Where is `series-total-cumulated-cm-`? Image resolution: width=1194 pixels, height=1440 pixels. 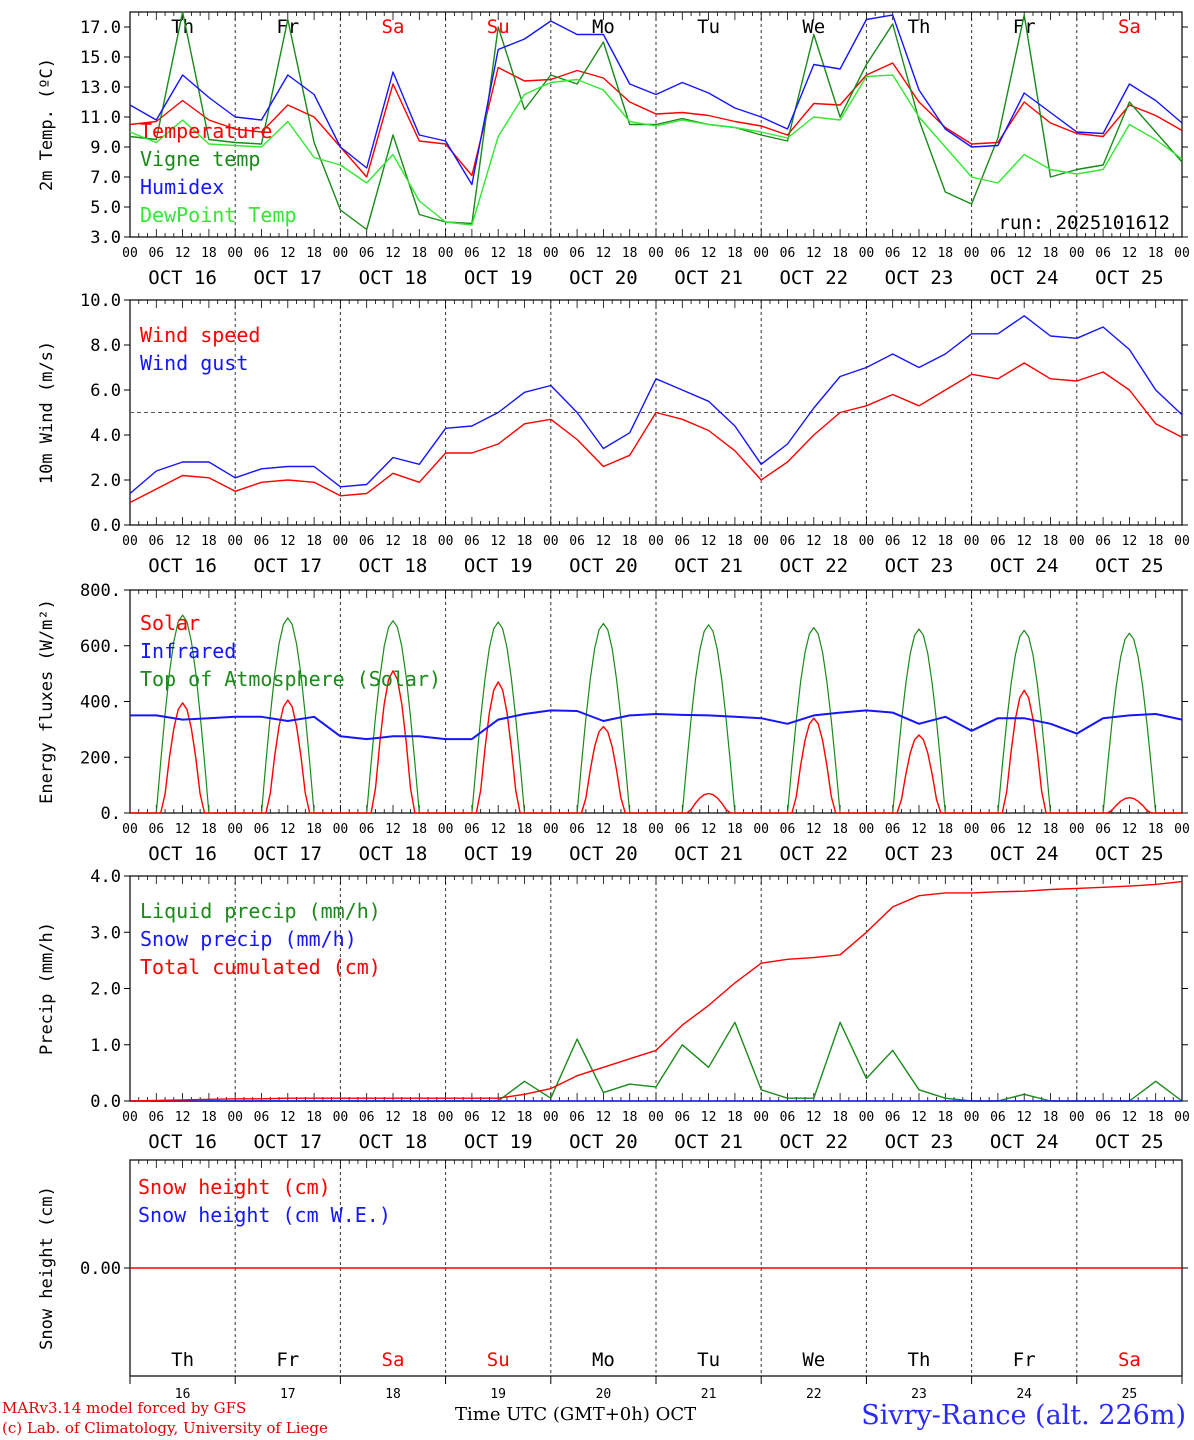
series-total-cumulated-cm- is located at coordinates (656, 991).